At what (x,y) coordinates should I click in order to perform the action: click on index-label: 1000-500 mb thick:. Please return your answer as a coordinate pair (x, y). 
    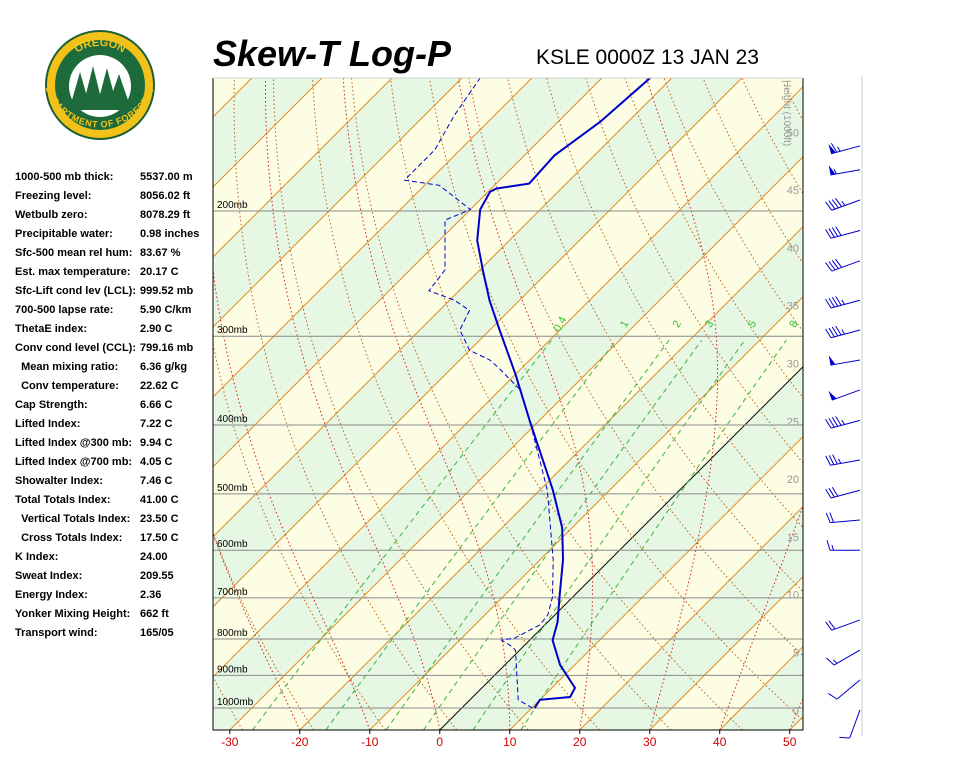
    Looking at the image, I should click on (64, 177).